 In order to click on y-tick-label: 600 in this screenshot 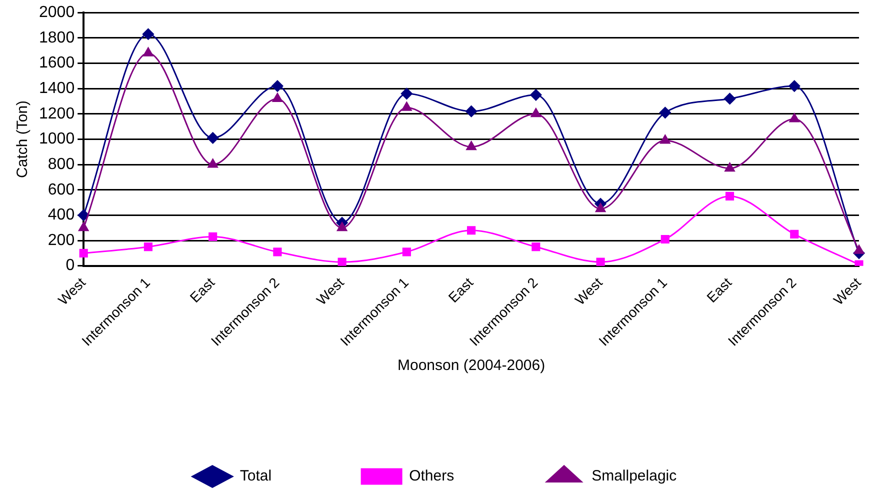, I will do `click(61, 189)`.